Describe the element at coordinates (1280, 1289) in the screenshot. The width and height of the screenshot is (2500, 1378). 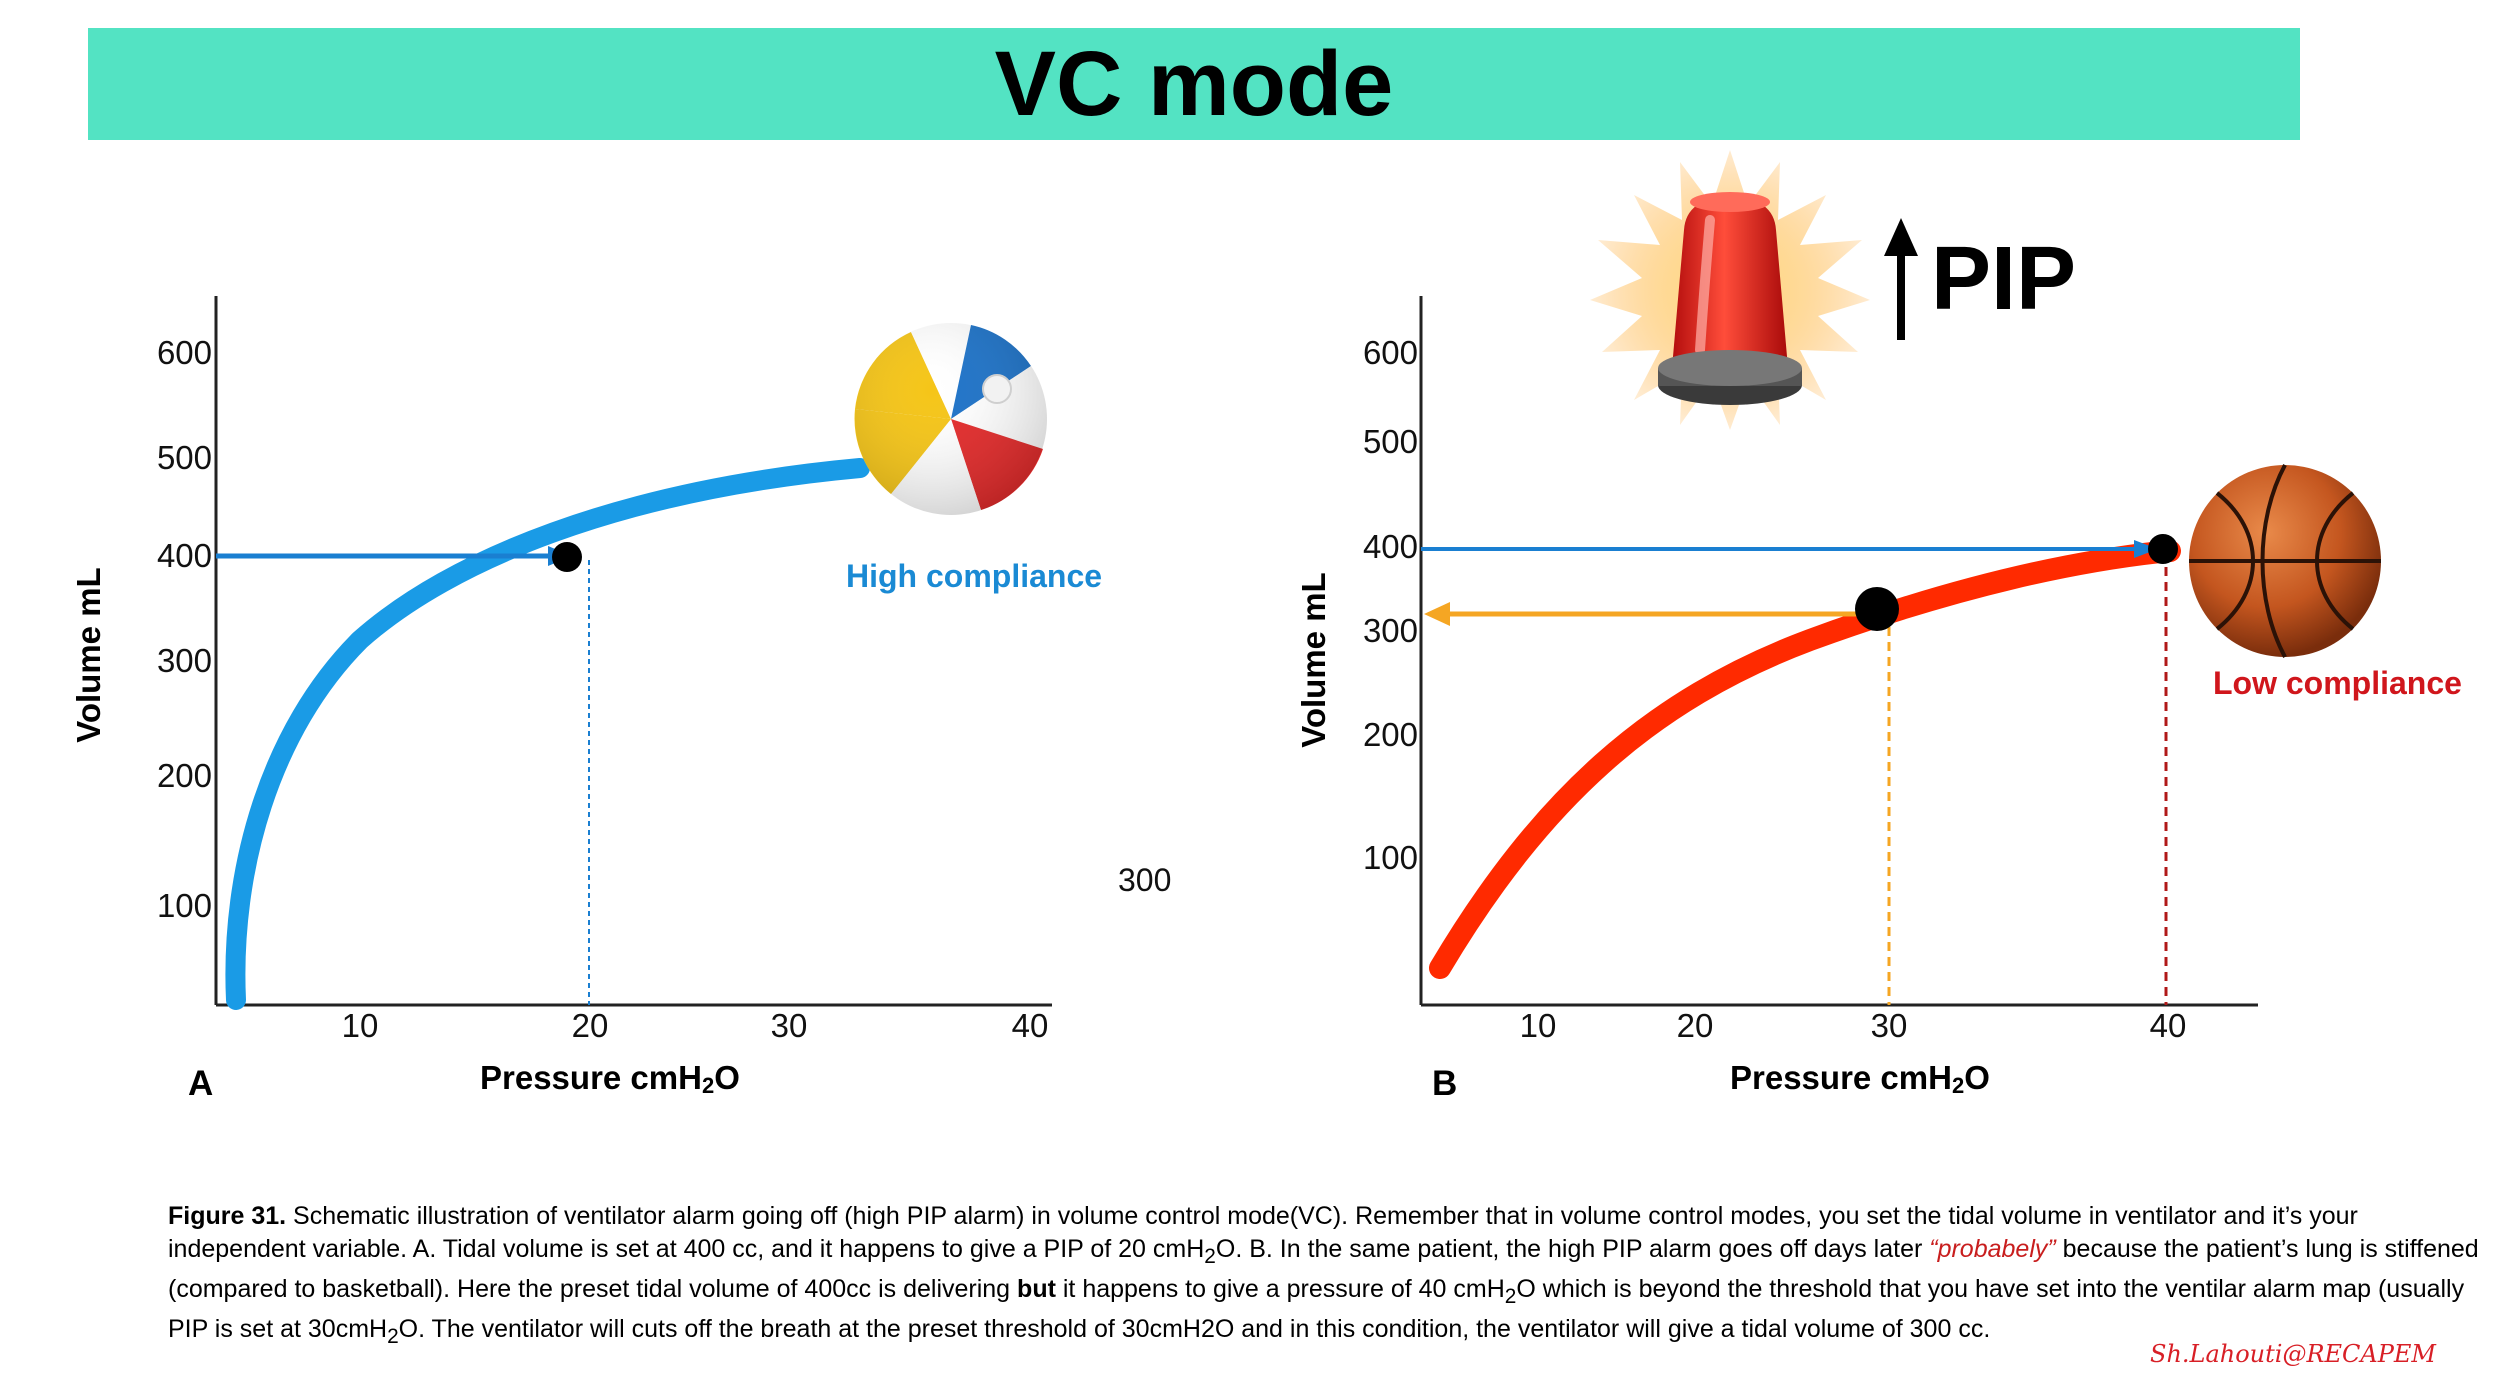
I see `caption-text: it happens to give a pressure of 40 cmH` at that location.